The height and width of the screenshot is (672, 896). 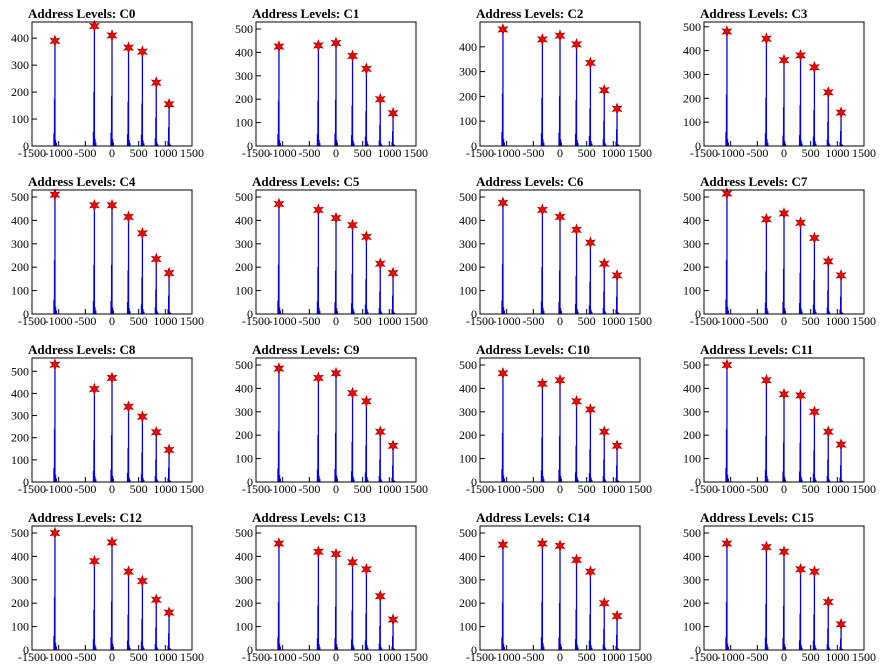 What do you see at coordinates (309, 517) in the screenshot?
I see `chart-title: Address Levels: C13` at bounding box center [309, 517].